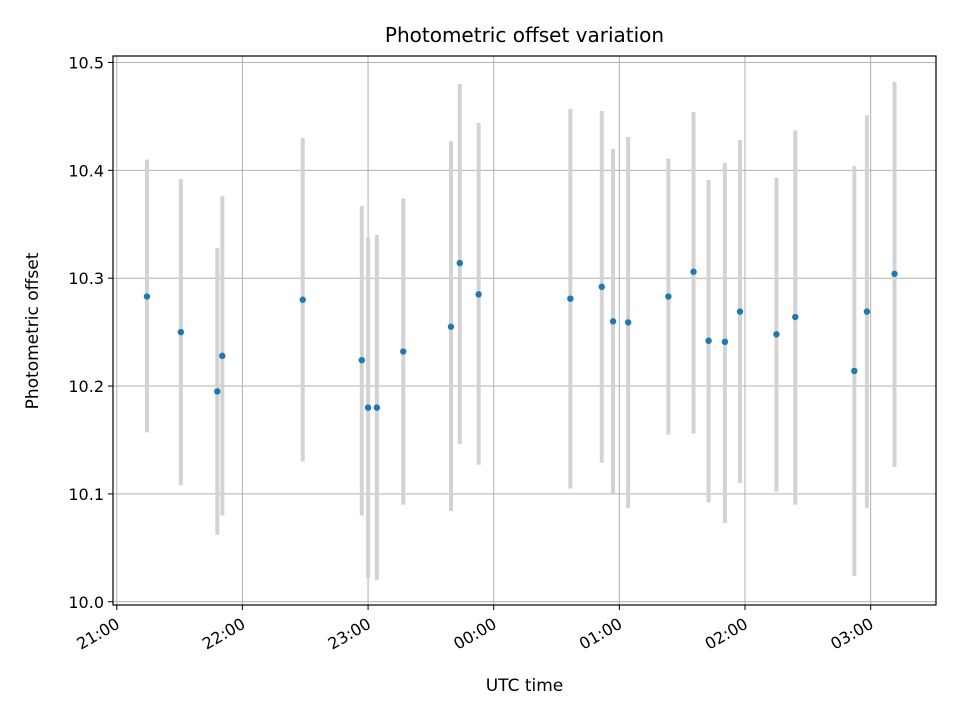  What do you see at coordinates (525, 686) in the screenshot?
I see `x-axis-label: UTC time` at bounding box center [525, 686].